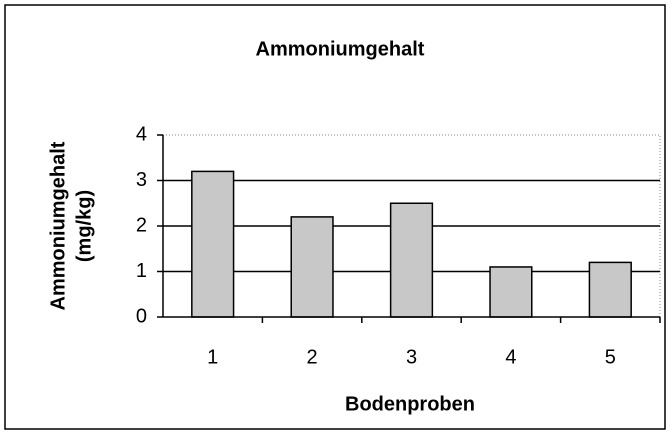  I want to click on y-axis-label: Ammoniumgehalt (mg/kg), so click(71, 225).